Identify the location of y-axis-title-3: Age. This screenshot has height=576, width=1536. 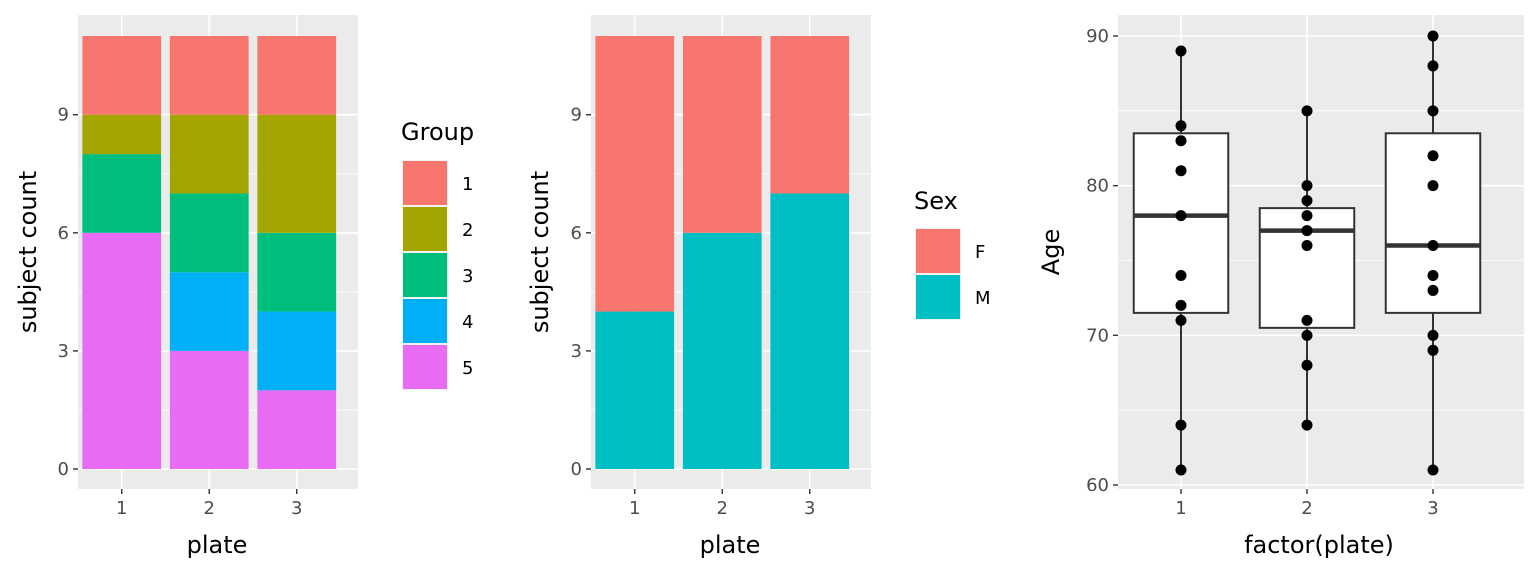
(1051, 252).